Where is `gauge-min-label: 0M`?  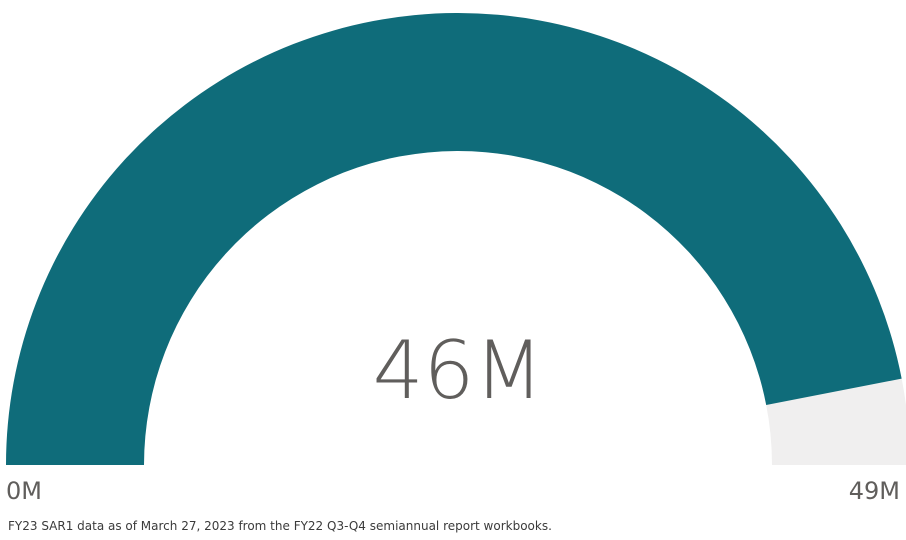 gauge-min-label: 0M is located at coordinates (24, 491).